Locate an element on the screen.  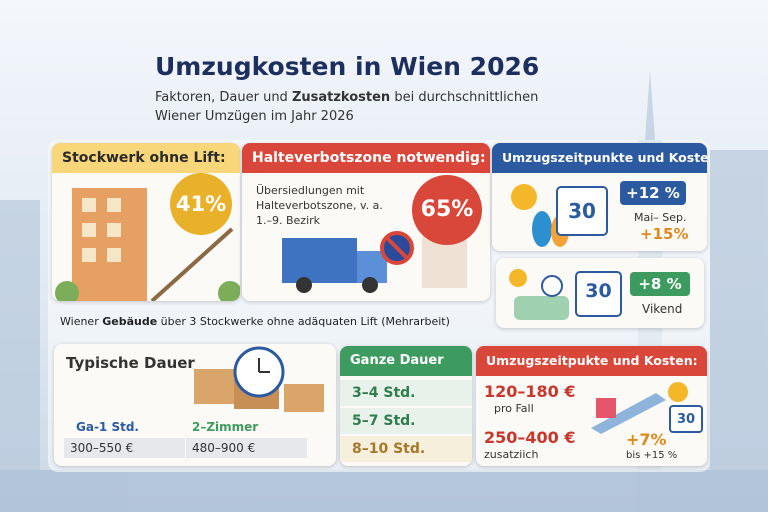
subtitle-bold: Zusatzkosten is located at coordinates (341, 97).